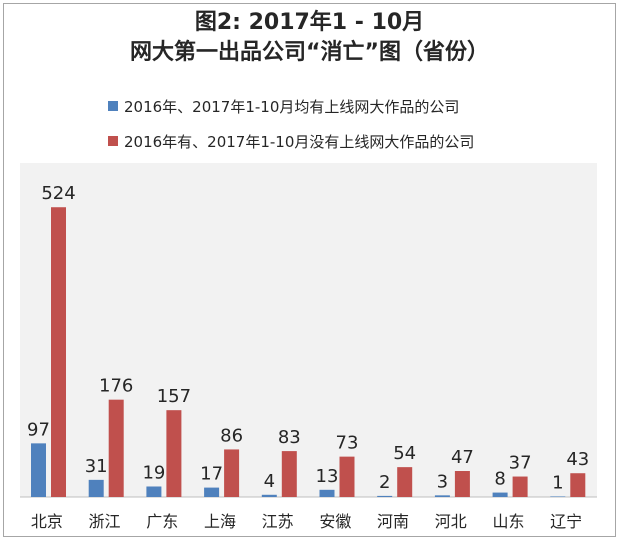 The height and width of the screenshot is (540, 619). What do you see at coordinates (162, 521) in the screenshot?
I see `category-label-2: 广东` at bounding box center [162, 521].